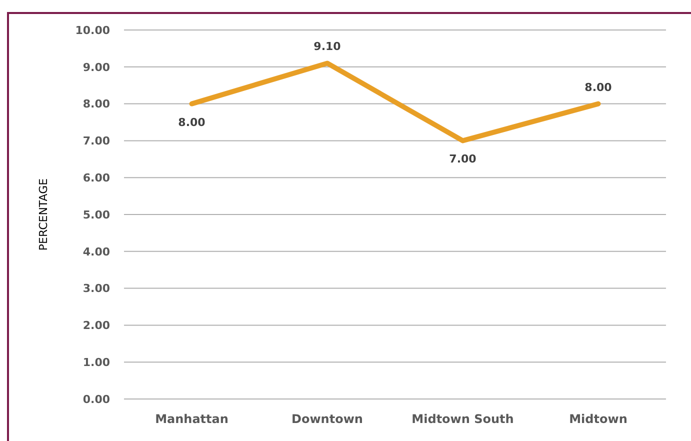 This screenshot has width=691, height=441. What do you see at coordinates (96, 104) in the screenshot?
I see `y-tick-label: 8.00` at bounding box center [96, 104].